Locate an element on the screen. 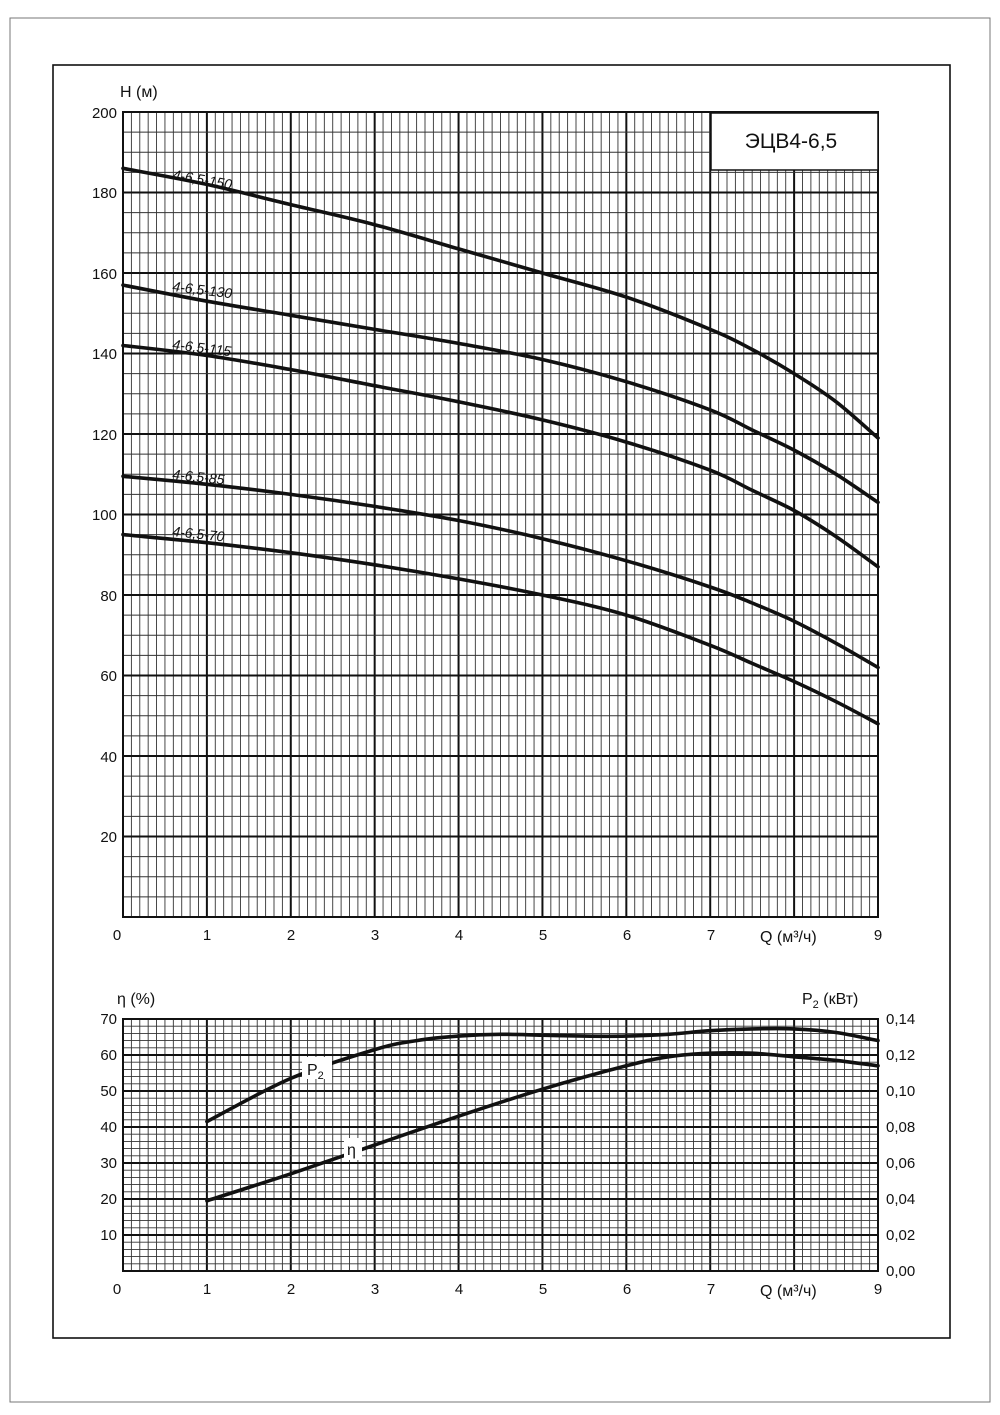 The height and width of the screenshot is (1415, 1000). efficiency-chart-grid is located at coordinates (500, 1145).